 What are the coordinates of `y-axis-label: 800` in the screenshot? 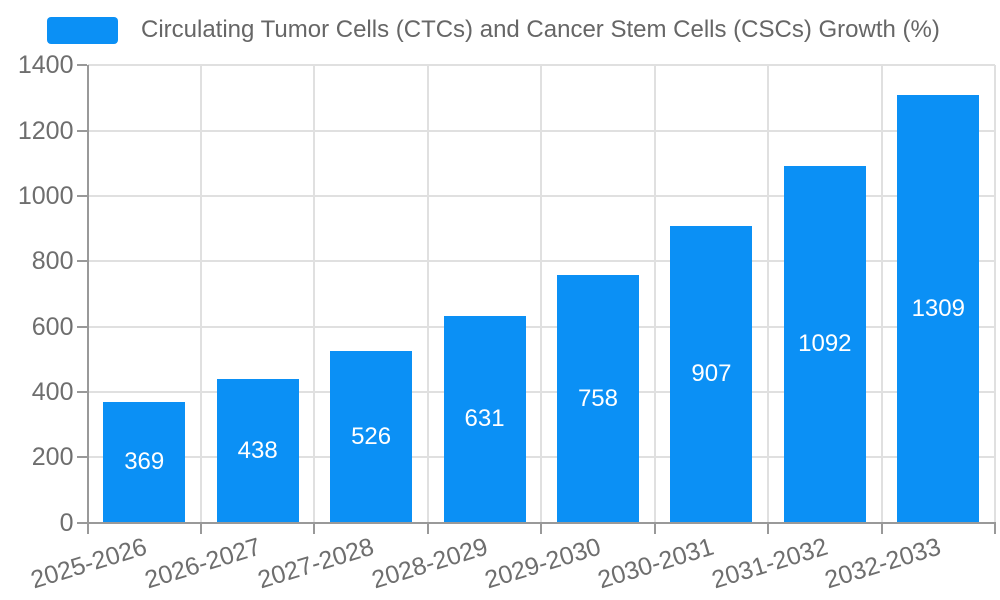 It's located at (52, 261).